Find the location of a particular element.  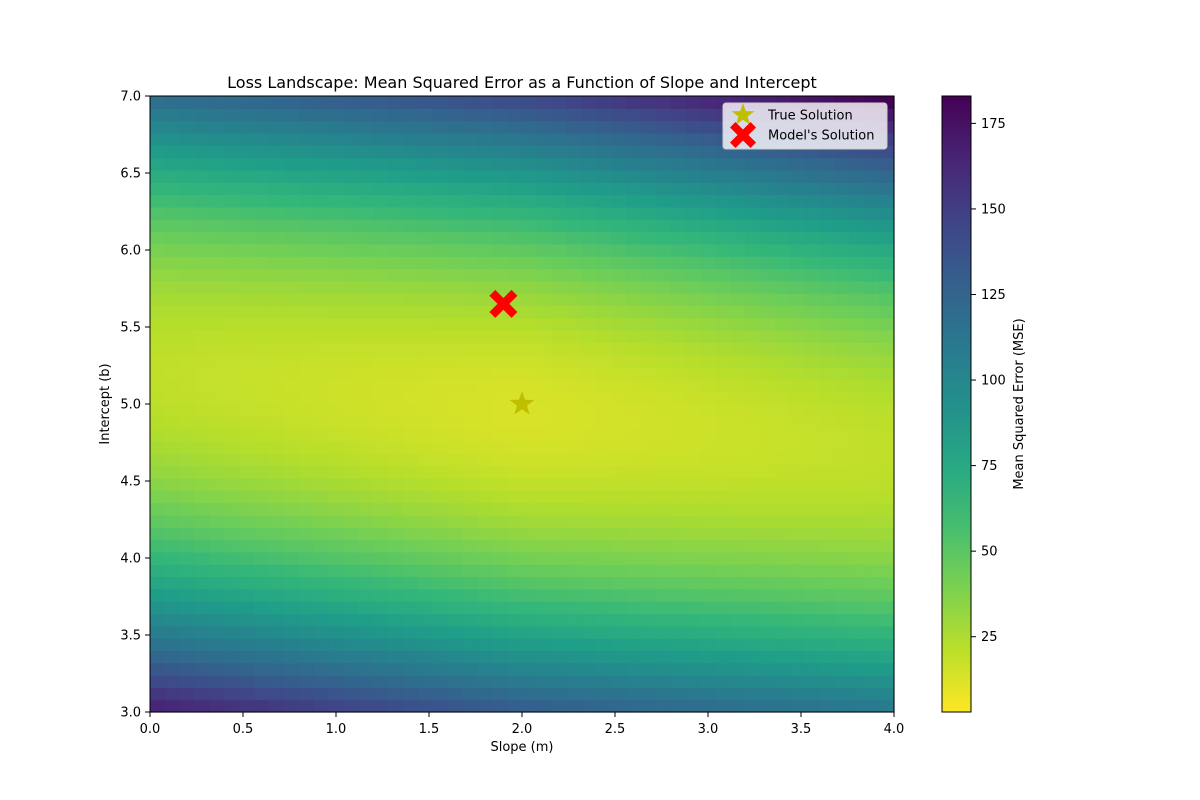

x-tick-label: 2.0 is located at coordinates (522, 729).